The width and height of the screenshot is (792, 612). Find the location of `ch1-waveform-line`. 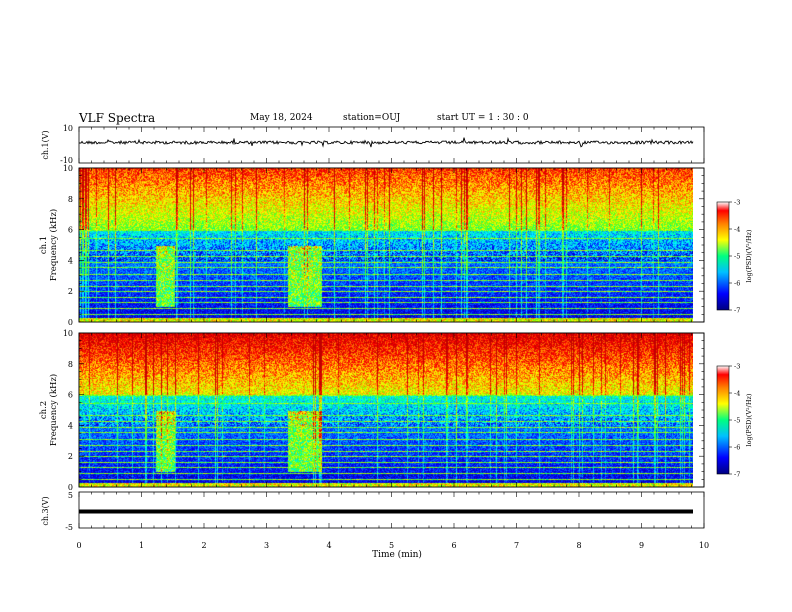

ch1-waveform-line is located at coordinates (386, 142).